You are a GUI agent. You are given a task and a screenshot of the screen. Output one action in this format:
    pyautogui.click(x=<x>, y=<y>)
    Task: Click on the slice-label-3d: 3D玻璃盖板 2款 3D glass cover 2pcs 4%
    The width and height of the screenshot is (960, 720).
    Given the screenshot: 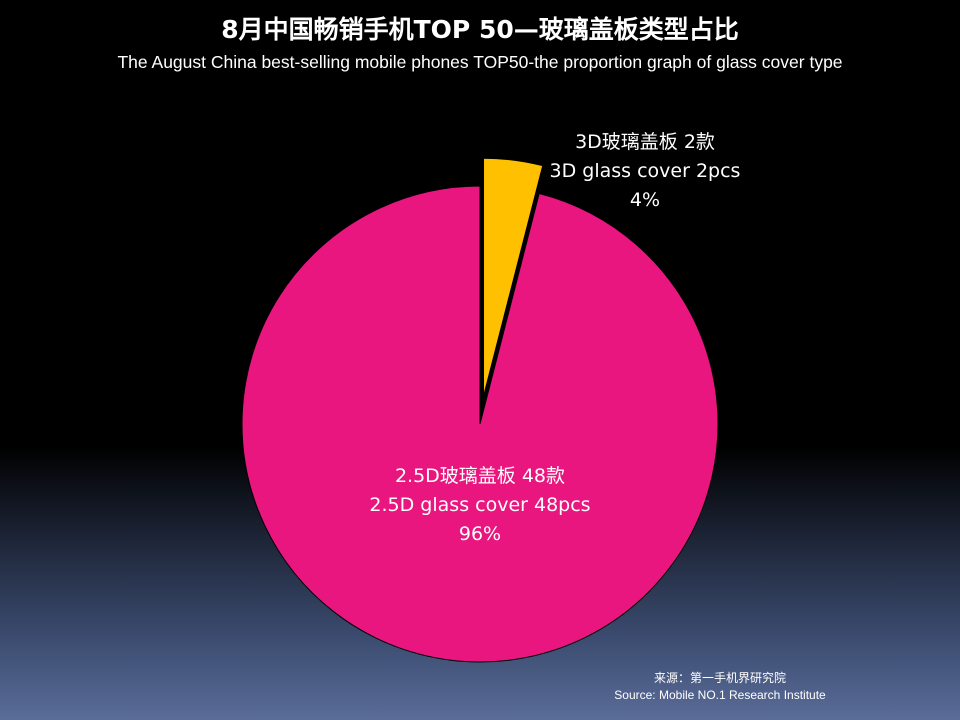 What is the action you would take?
    pyautogui.click(x=645, y=171)
    